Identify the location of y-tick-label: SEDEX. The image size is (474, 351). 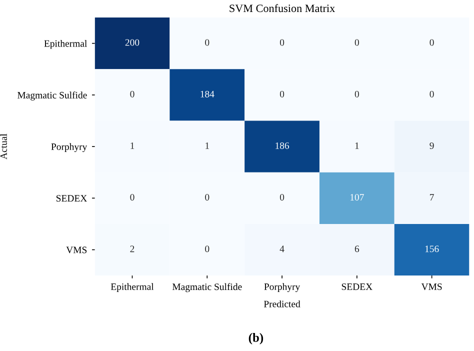
(71, 198).